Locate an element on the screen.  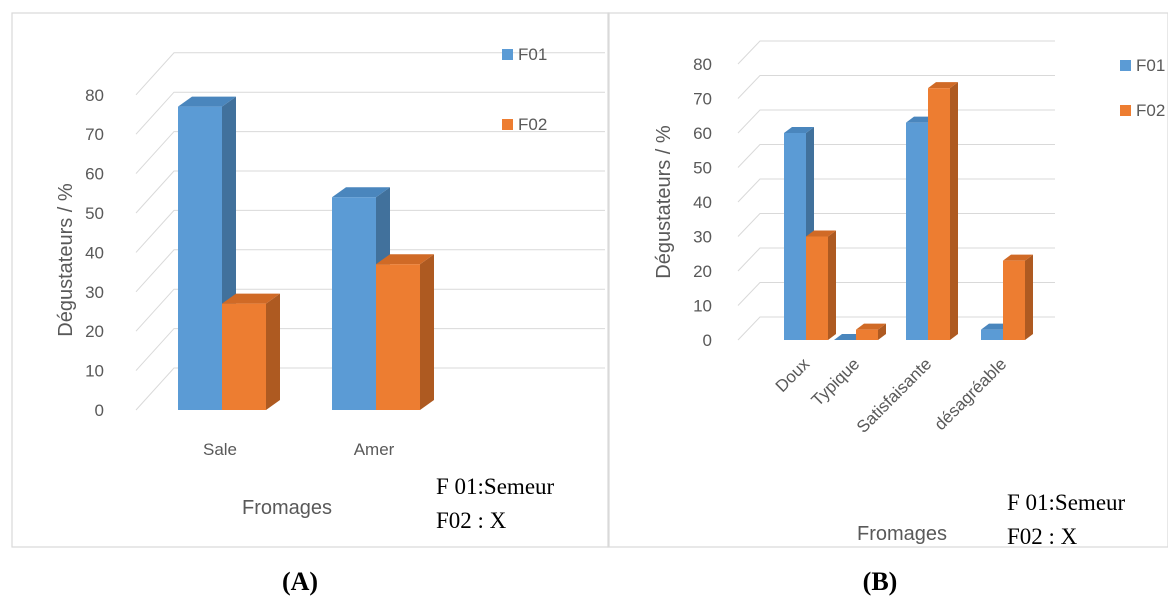
chart-b-bars is located at coordinates (908, 211).